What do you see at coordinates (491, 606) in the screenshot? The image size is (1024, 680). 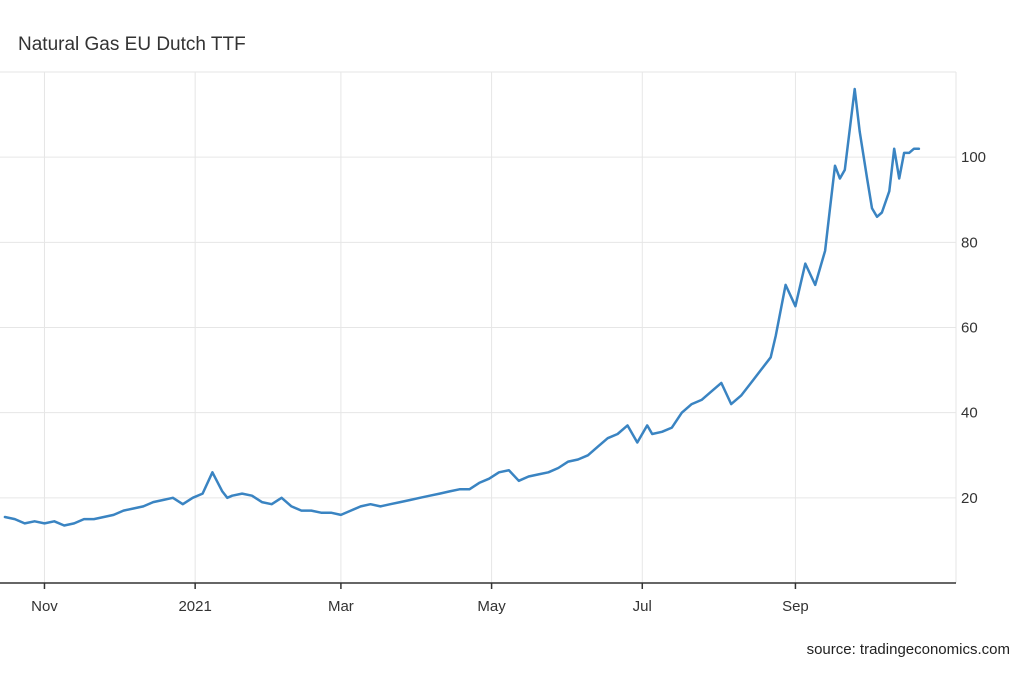 I see `x-tick-label: May` at bounding box center [491, 606].